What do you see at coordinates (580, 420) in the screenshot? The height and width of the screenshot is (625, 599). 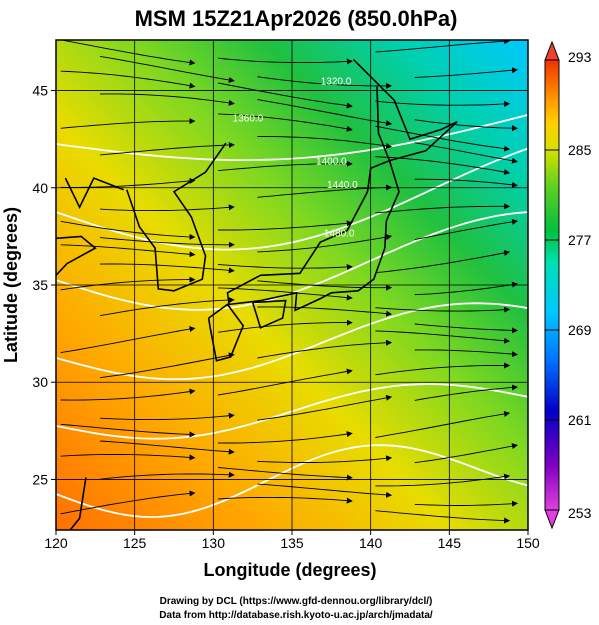 I see `colorbar-tick-label: 261` at bounding box center [580, 420].